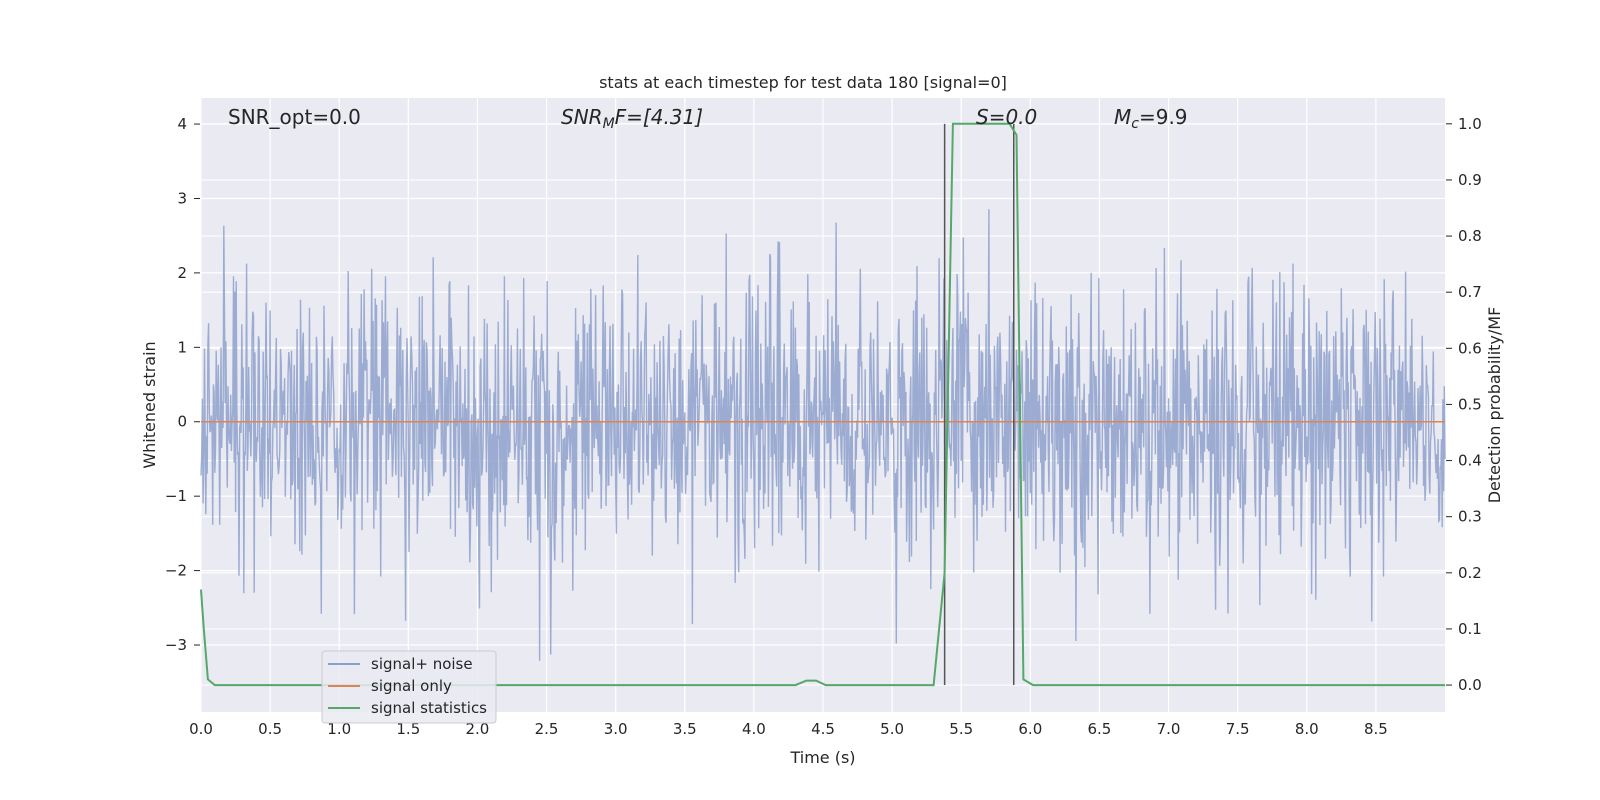  I want to click on y-right-tick-label: 1.0, so click(1470, 124).